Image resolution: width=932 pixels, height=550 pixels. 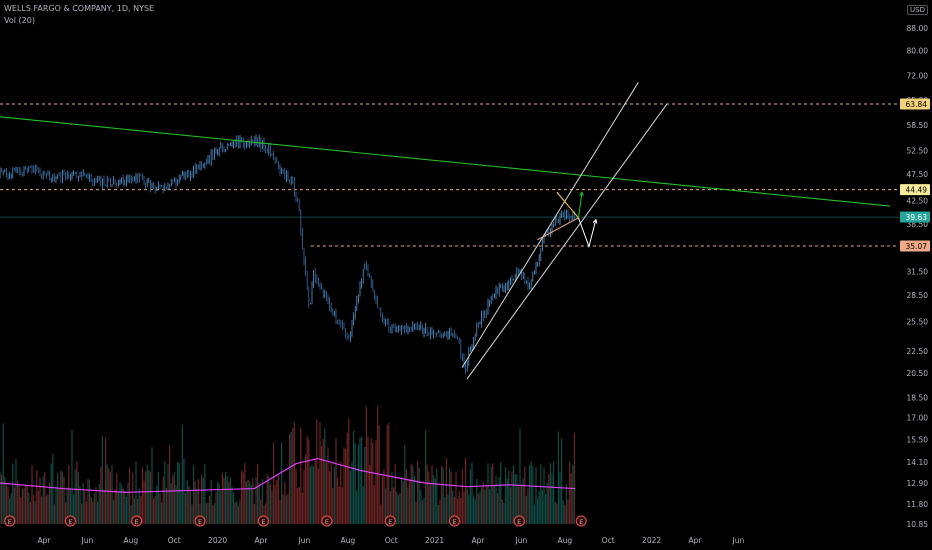 What do you see at coordinates (918, 351) in the screenshot?
I see `y-tick-label: 22.50` at bounding box center [918, 351].